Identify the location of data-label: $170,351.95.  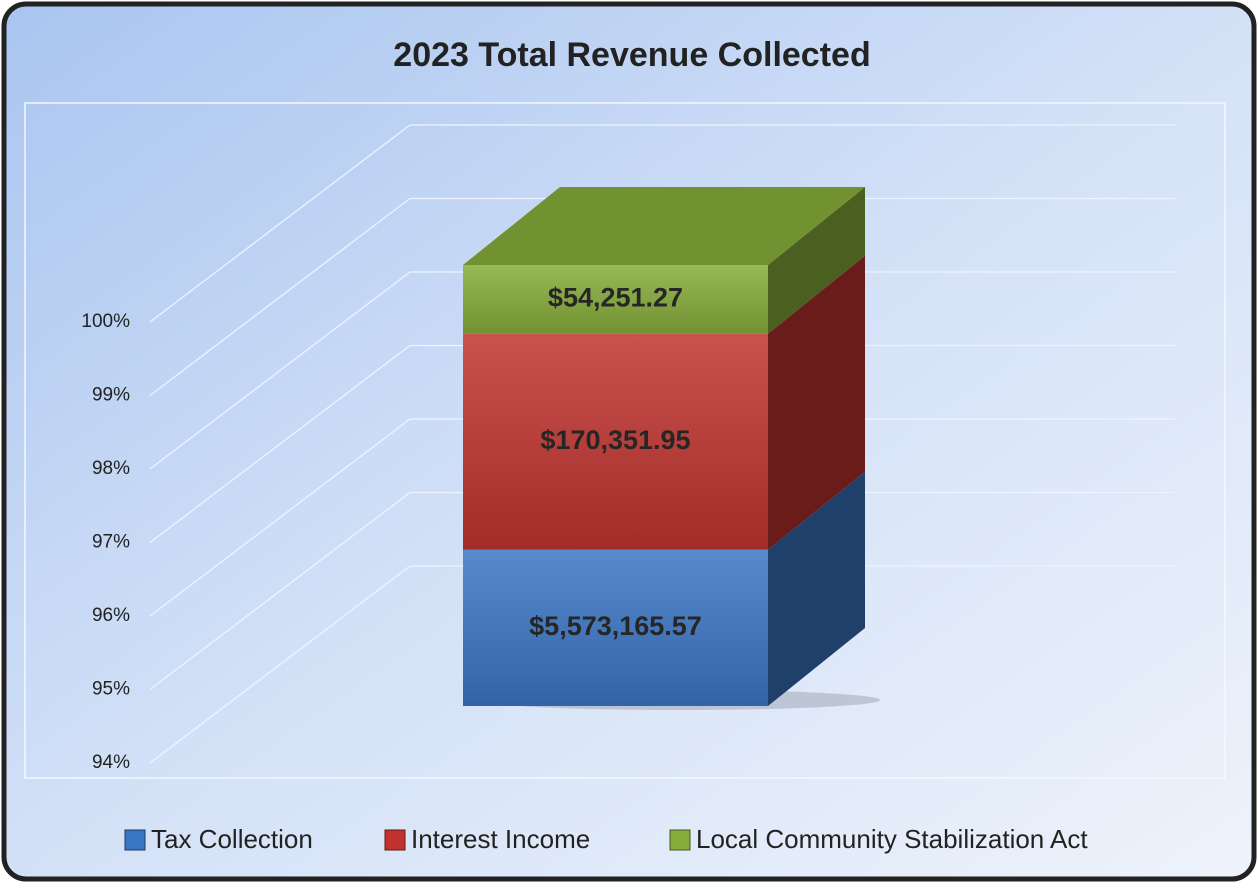
(615, 440).